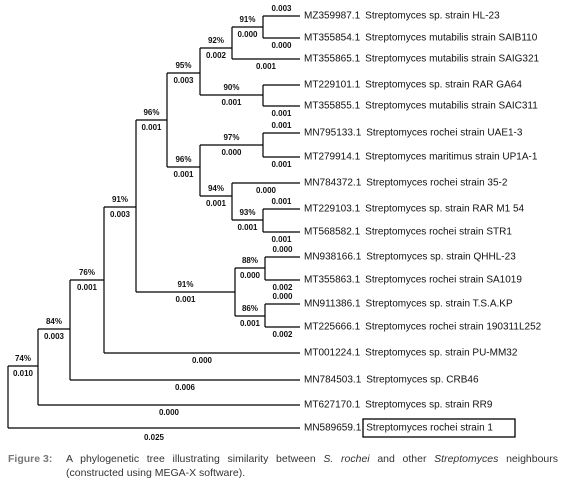 The image size is (568, 488). Describe the element at coordinates (451, 106) in the screenshot. I see `leaf-name: Streptomyces mutabilis strain SAIC311` at that location.